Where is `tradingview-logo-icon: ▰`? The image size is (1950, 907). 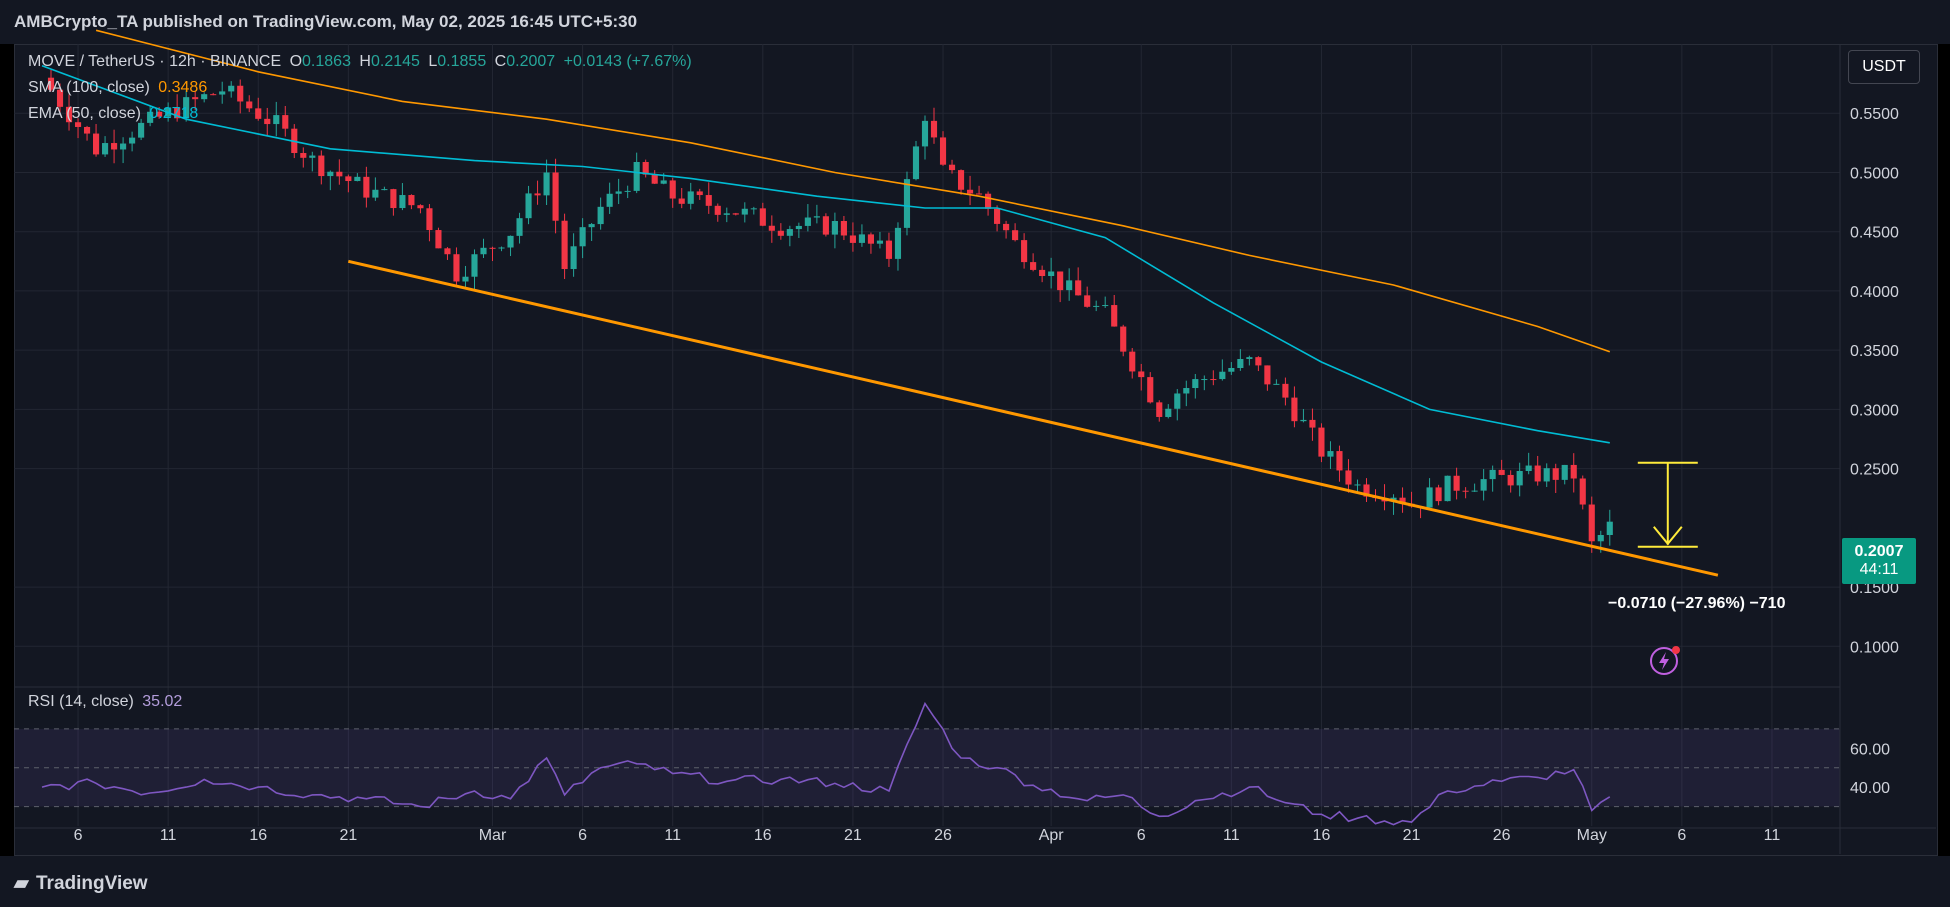 tradingview-logo-icon: ▰ is located at coordinates (21, 883).